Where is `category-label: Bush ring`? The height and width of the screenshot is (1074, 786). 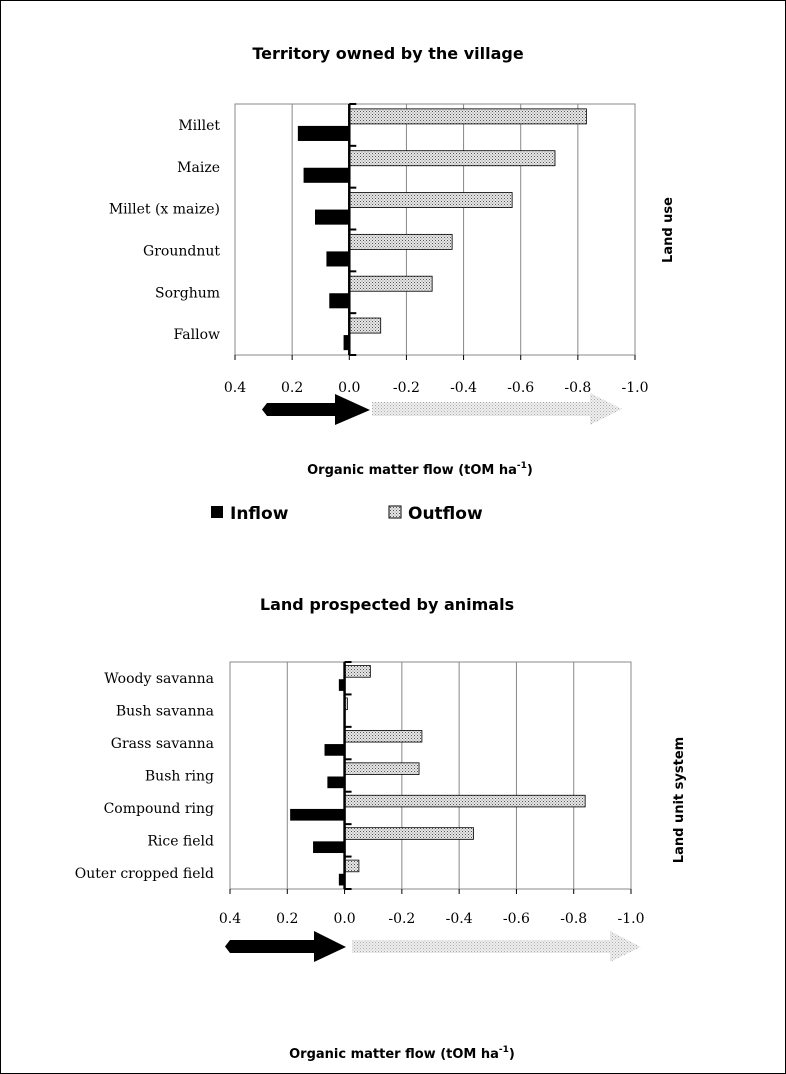
category-label: Bush ring is located at coordinates (179, 777).